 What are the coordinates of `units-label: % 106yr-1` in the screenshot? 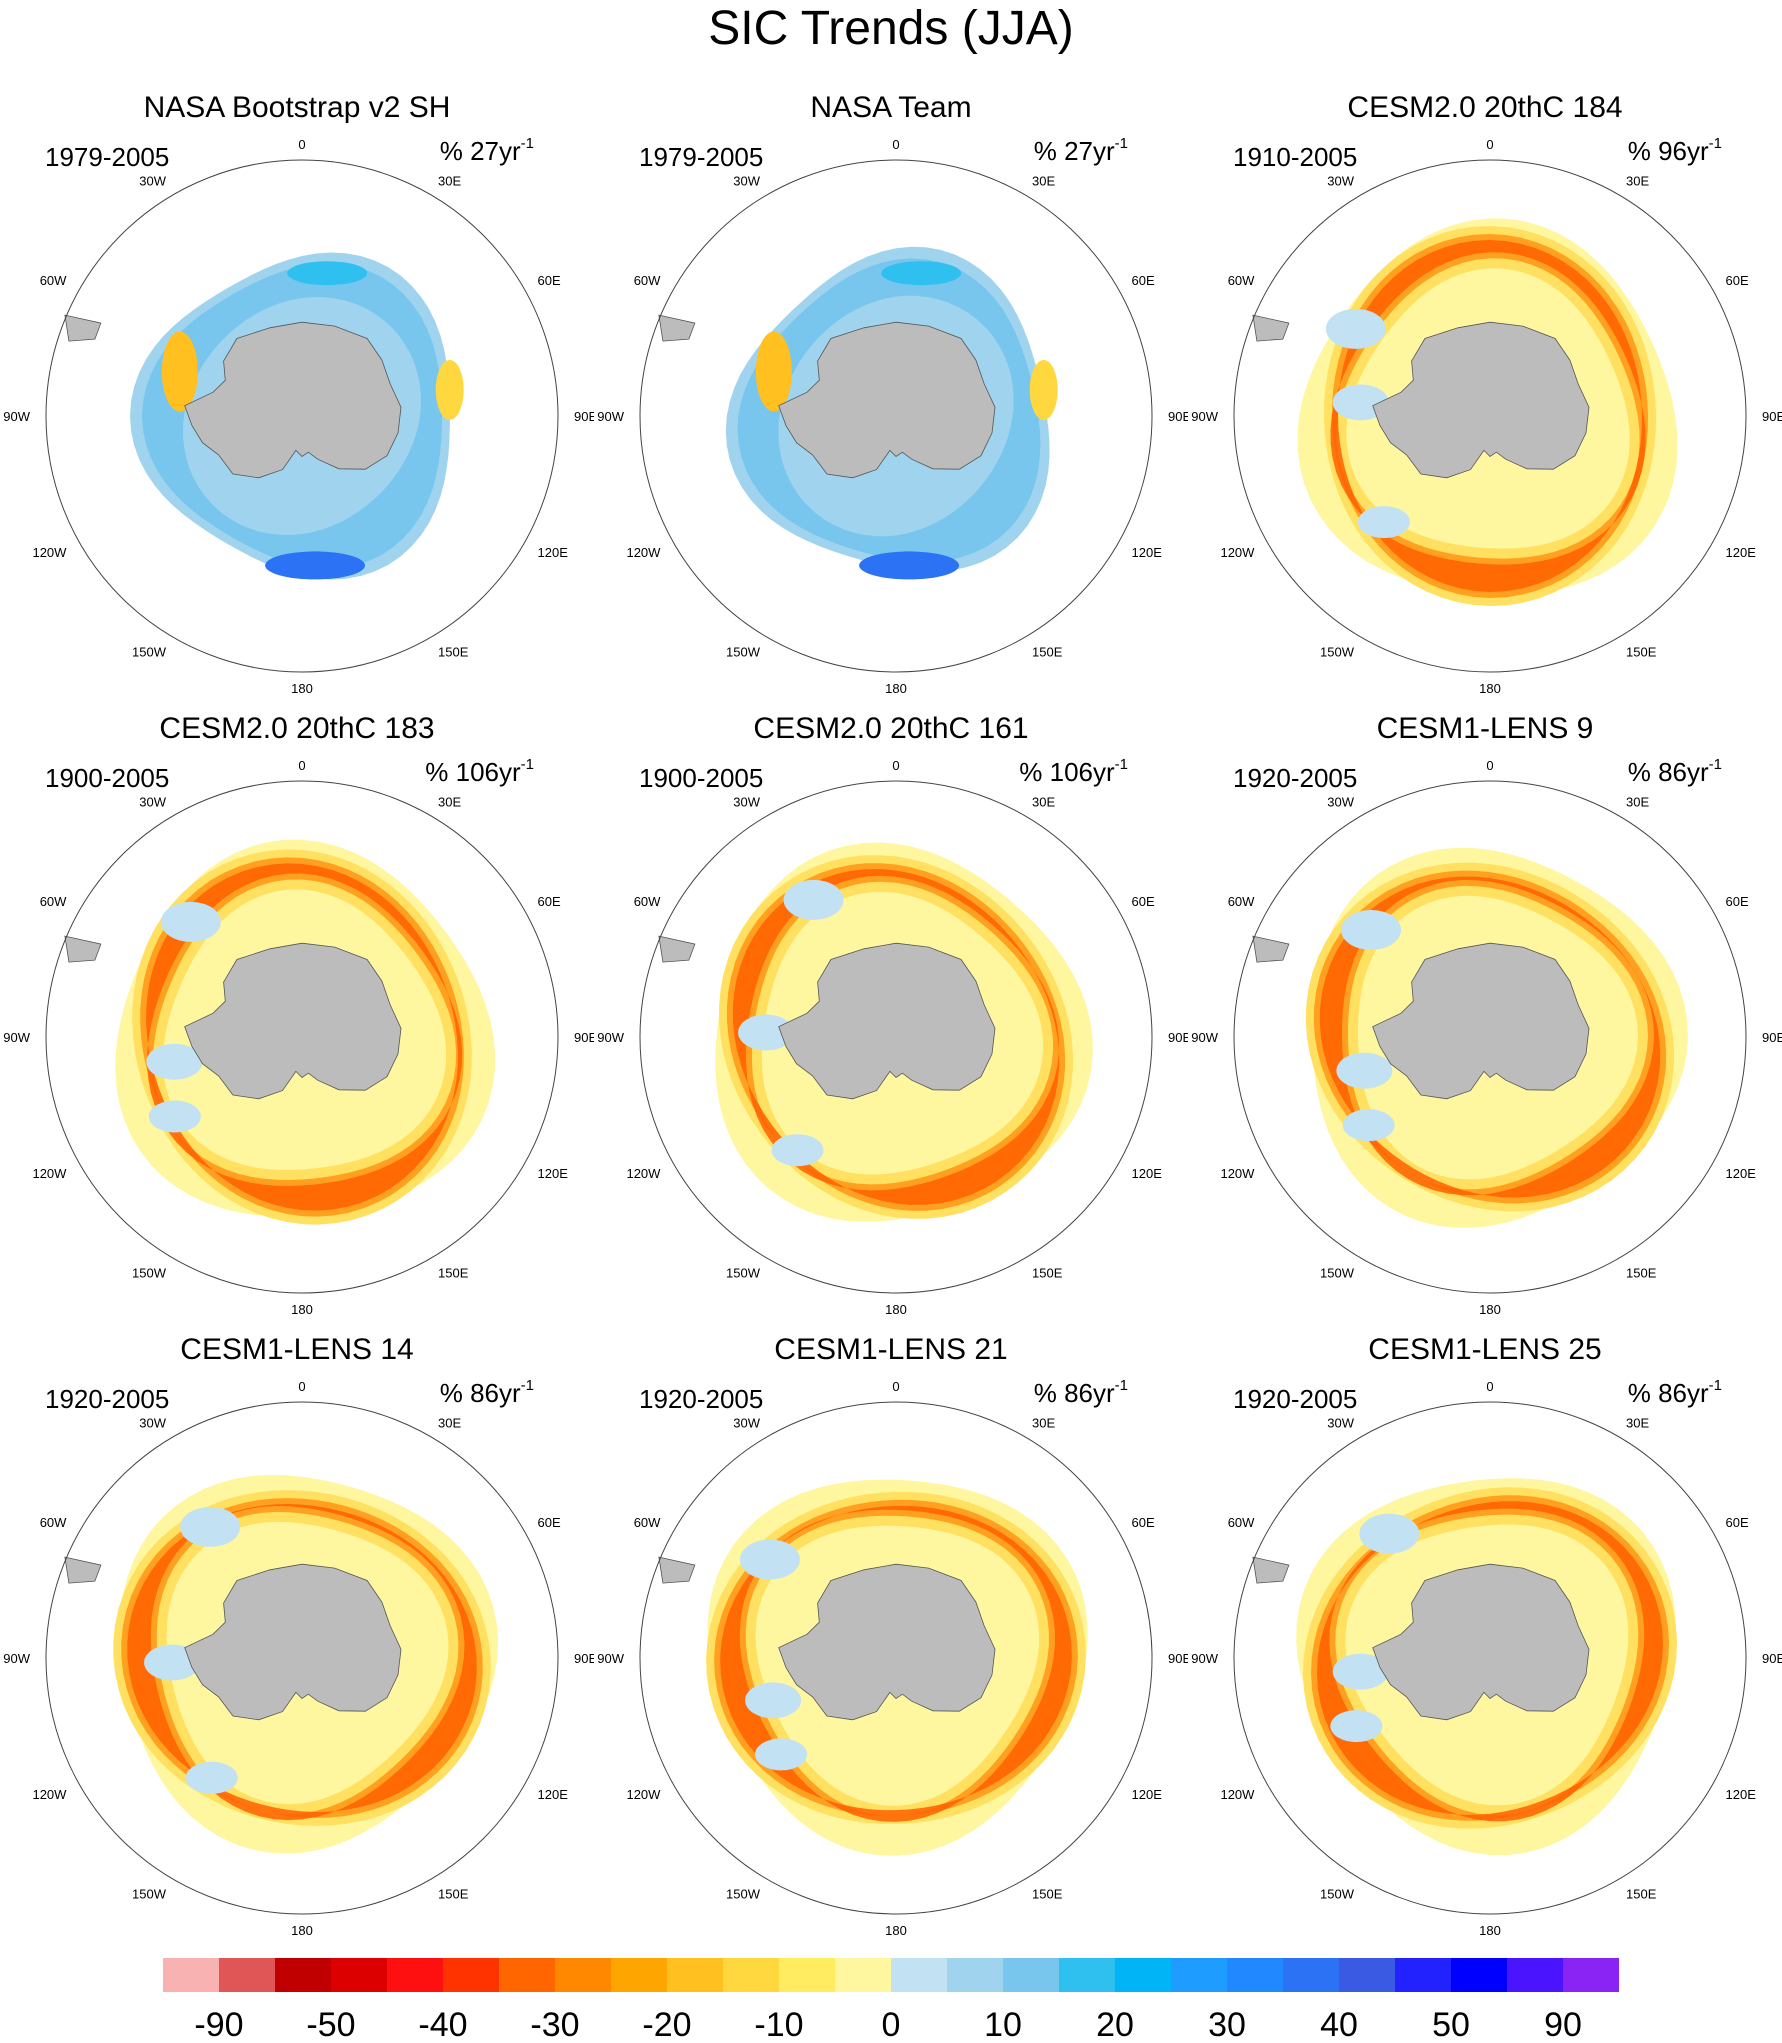 It's located at (1073, 772).